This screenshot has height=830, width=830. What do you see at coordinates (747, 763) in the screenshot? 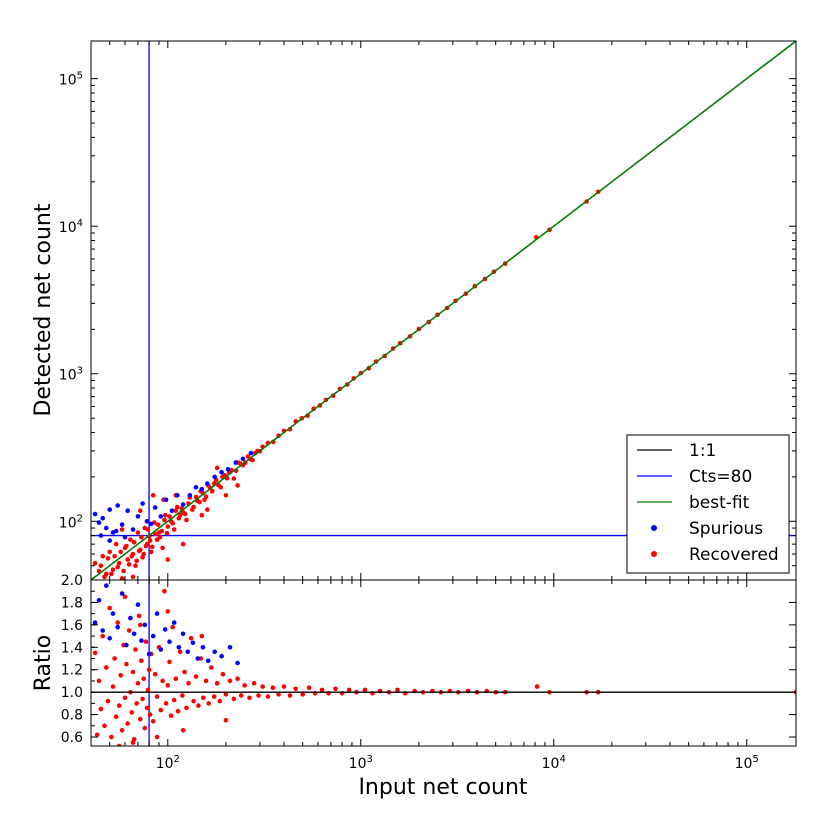
I see `bottom-xtick-label: 10⁵` at bounding box center [747, 763].